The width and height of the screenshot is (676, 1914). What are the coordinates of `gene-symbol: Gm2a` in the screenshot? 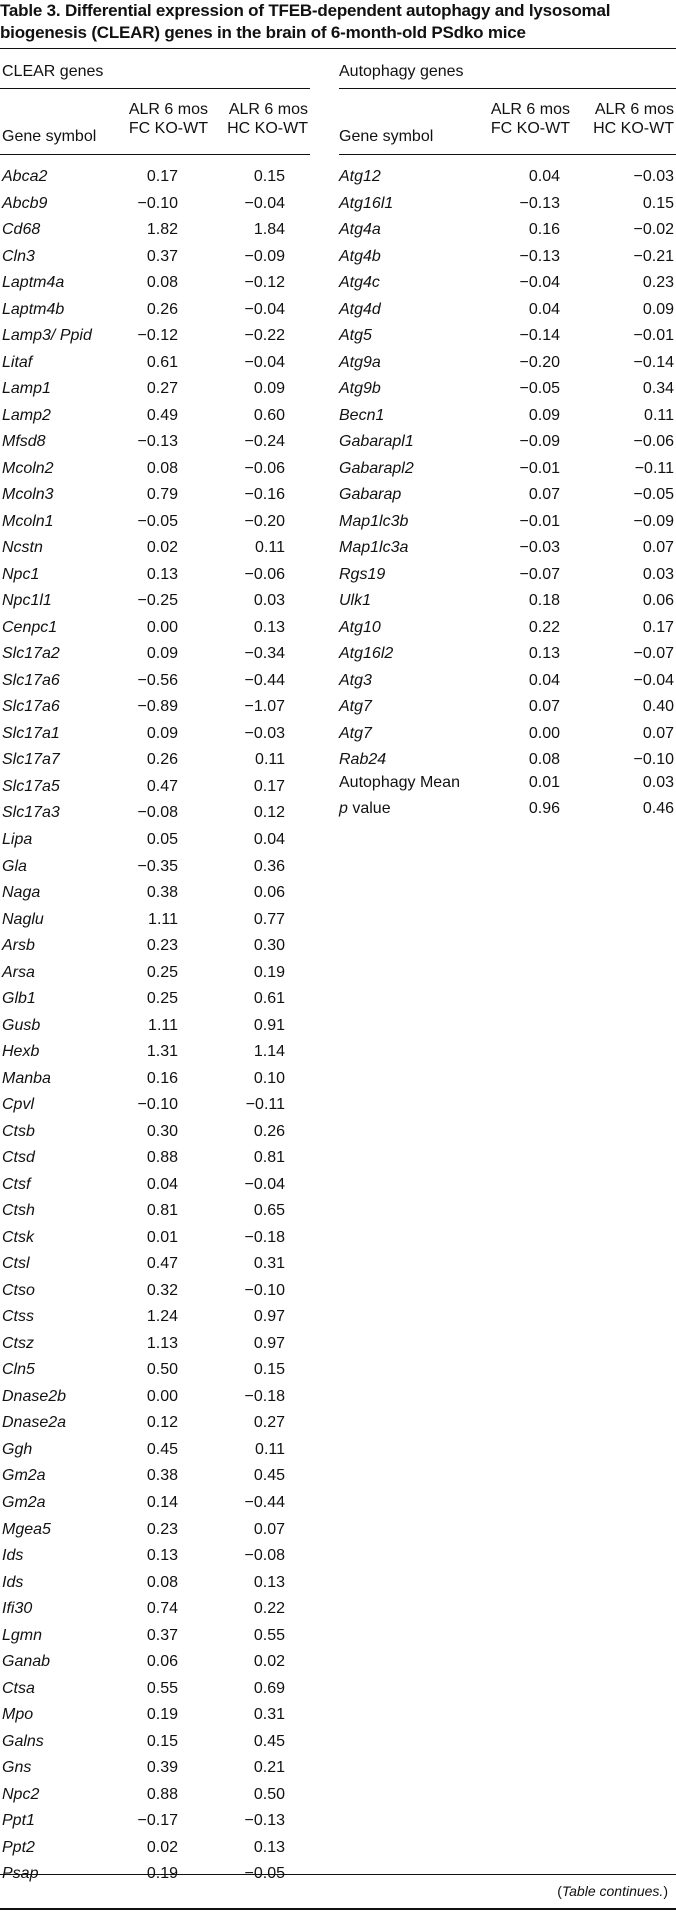 It's located at (24, 1475).